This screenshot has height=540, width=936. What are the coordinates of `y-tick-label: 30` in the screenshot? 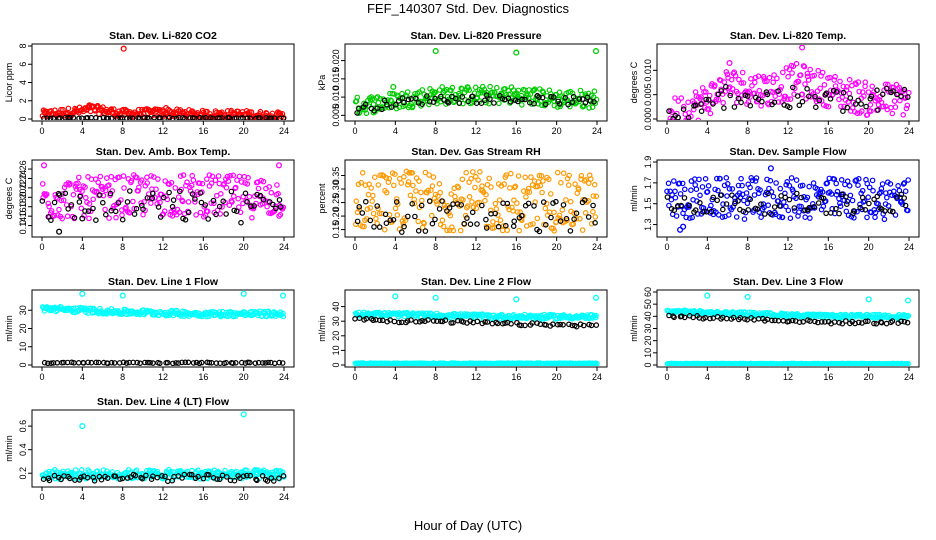 It's located at (336, 321).